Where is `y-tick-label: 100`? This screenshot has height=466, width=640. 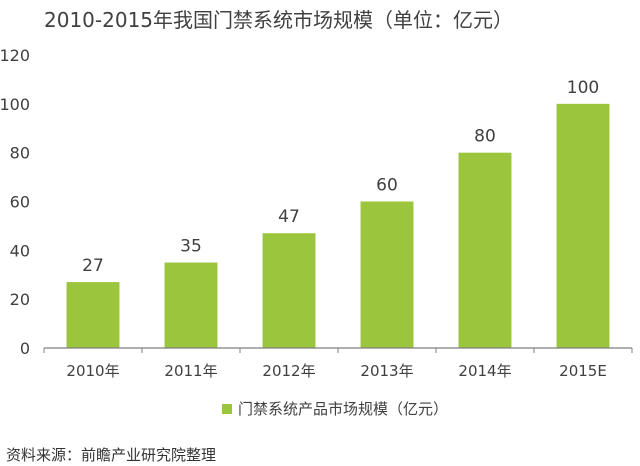
y-tick-label: 100 is located at coordinates (15, 104).